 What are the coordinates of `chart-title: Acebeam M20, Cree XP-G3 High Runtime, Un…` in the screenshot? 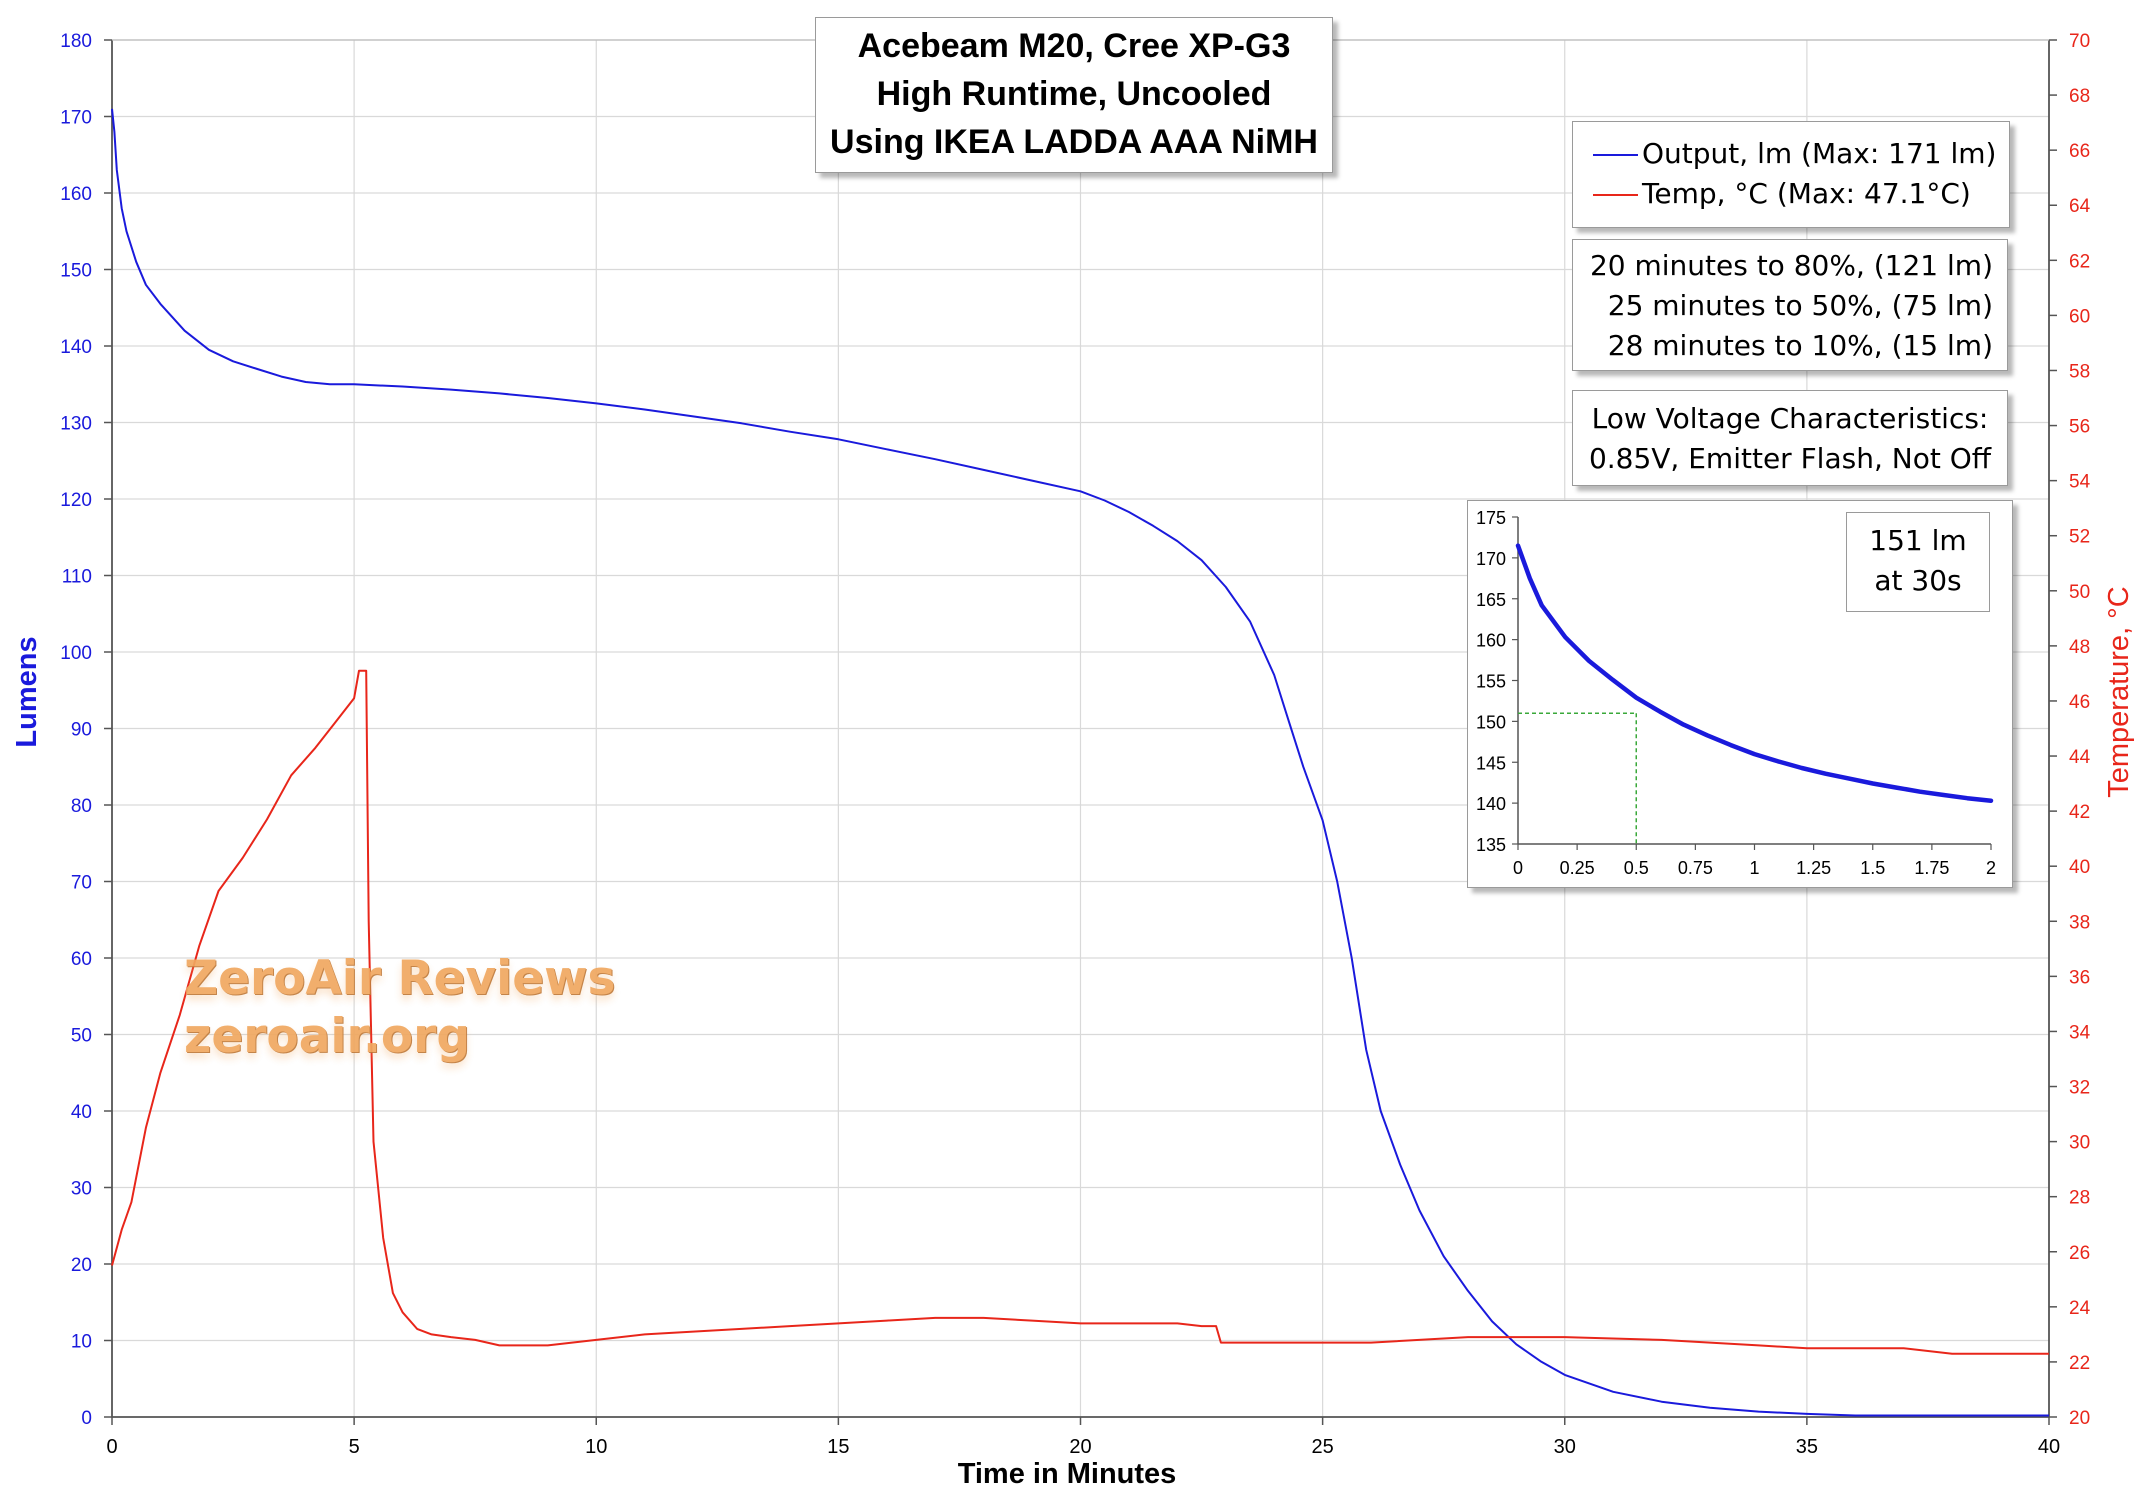 It's located at (1074, 95).